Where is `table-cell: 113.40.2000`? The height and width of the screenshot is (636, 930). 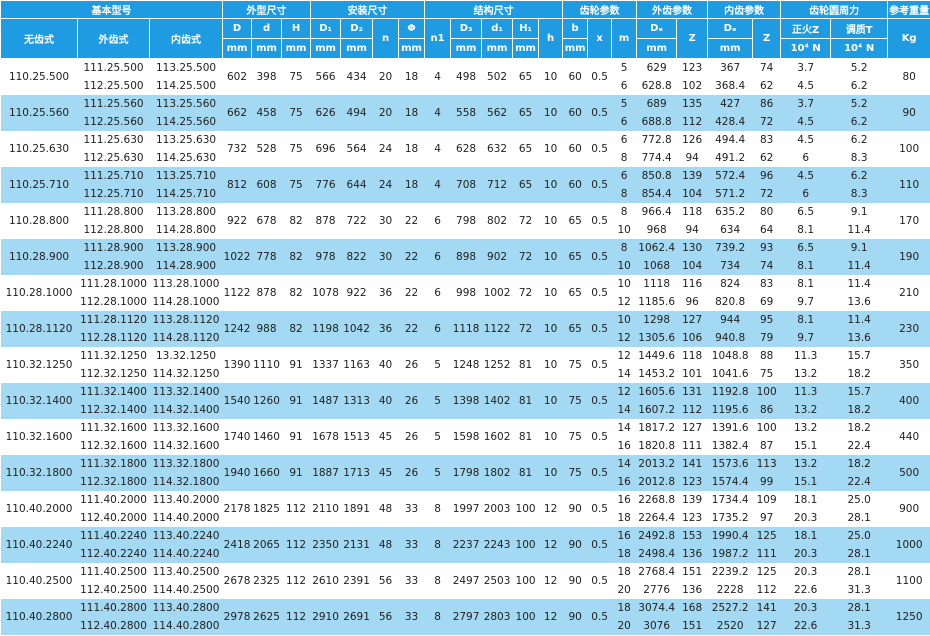
table-cell: 113.40.2000 is located at coordinates (186, 500).